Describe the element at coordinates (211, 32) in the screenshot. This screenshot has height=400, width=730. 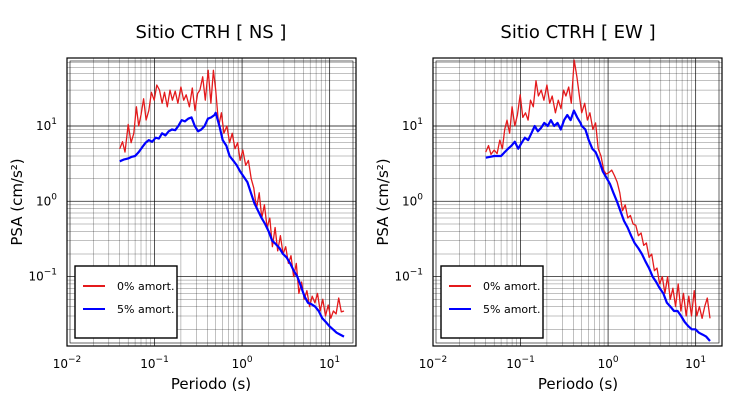
I see `chart-title: Sitio CTRH [ NS ]` at that location.